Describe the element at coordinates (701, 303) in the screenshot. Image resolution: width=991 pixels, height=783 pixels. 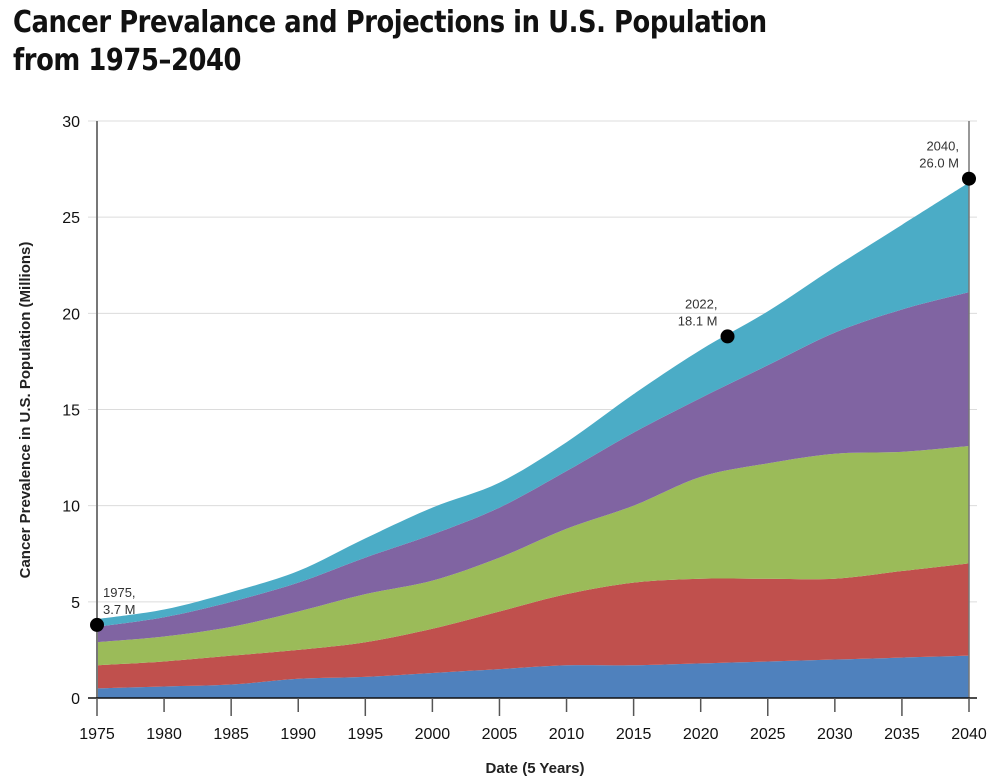
I see `annotation-label-year: 2022,` at that location.